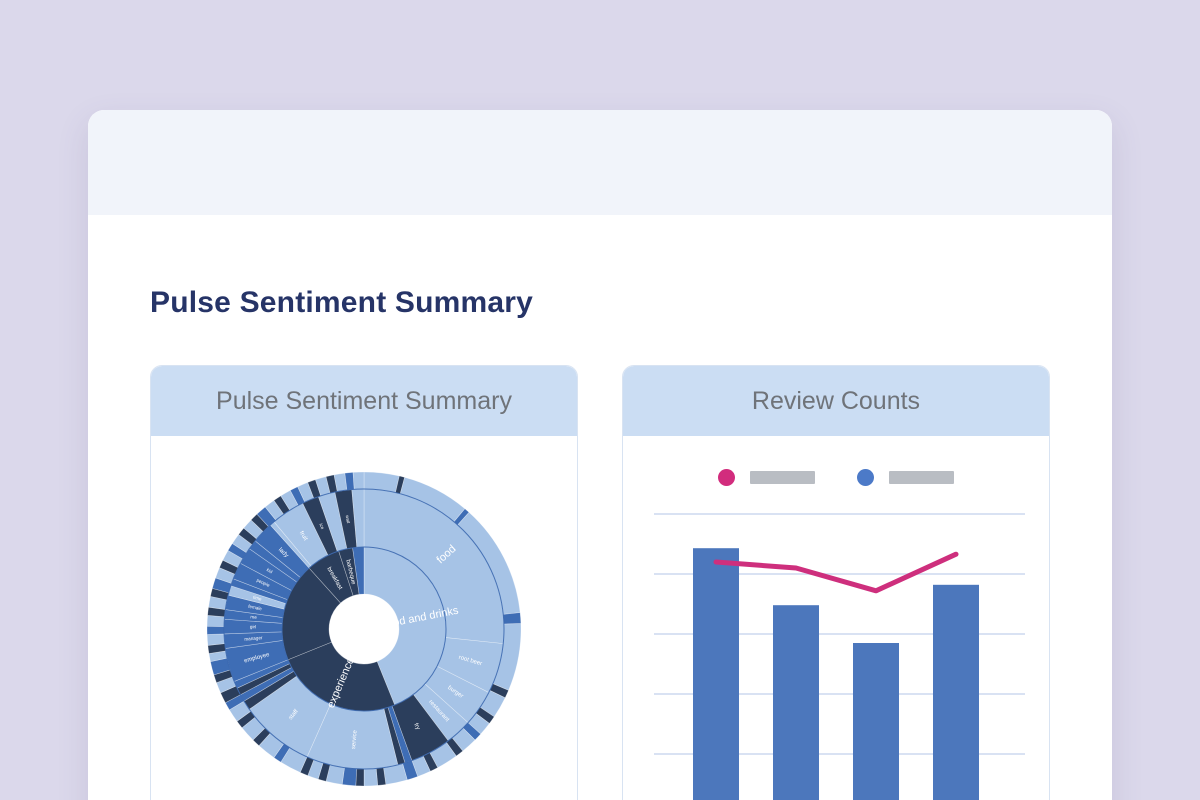 The image size is (1200, 800). I want to click on sunburst-label: fruit, so click(303, 536).